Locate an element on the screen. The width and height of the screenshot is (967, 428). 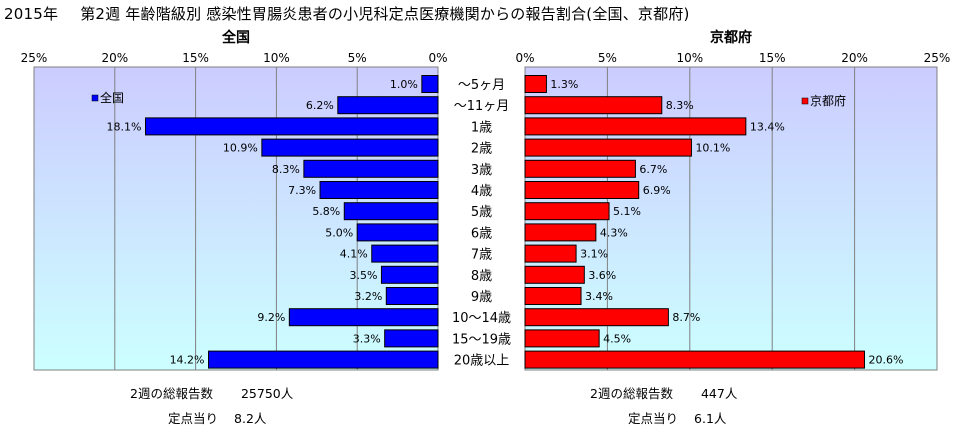
kyoto-data-label: 5.1% is located at coordinates (627, 211).